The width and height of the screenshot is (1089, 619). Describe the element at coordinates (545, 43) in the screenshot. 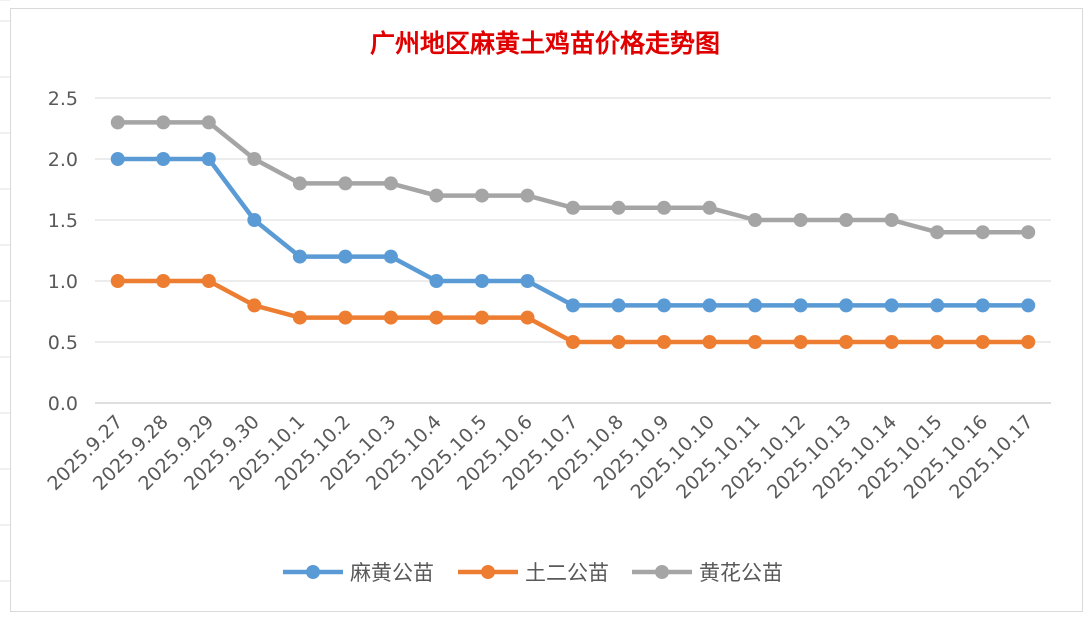

I see `chart-title: 广州地区麻黄土鸡苗价格走势图` at that location.